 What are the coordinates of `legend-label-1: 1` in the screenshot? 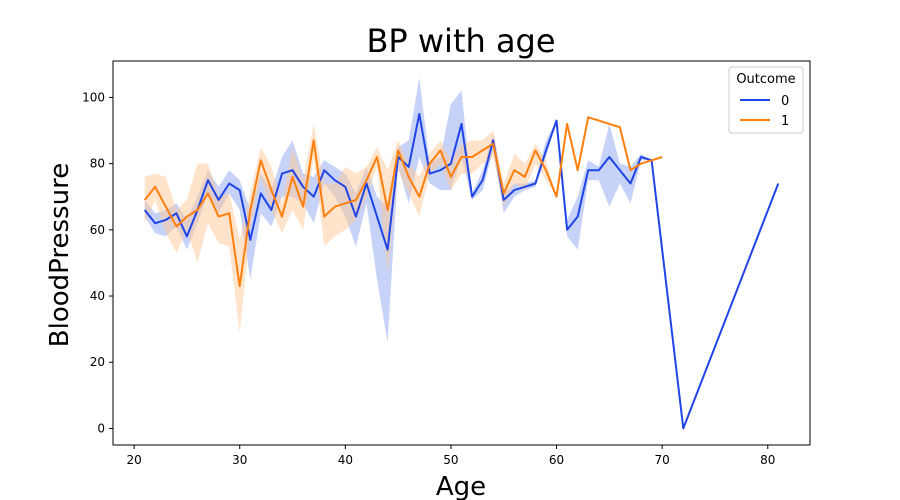 It's located at (785, 121).